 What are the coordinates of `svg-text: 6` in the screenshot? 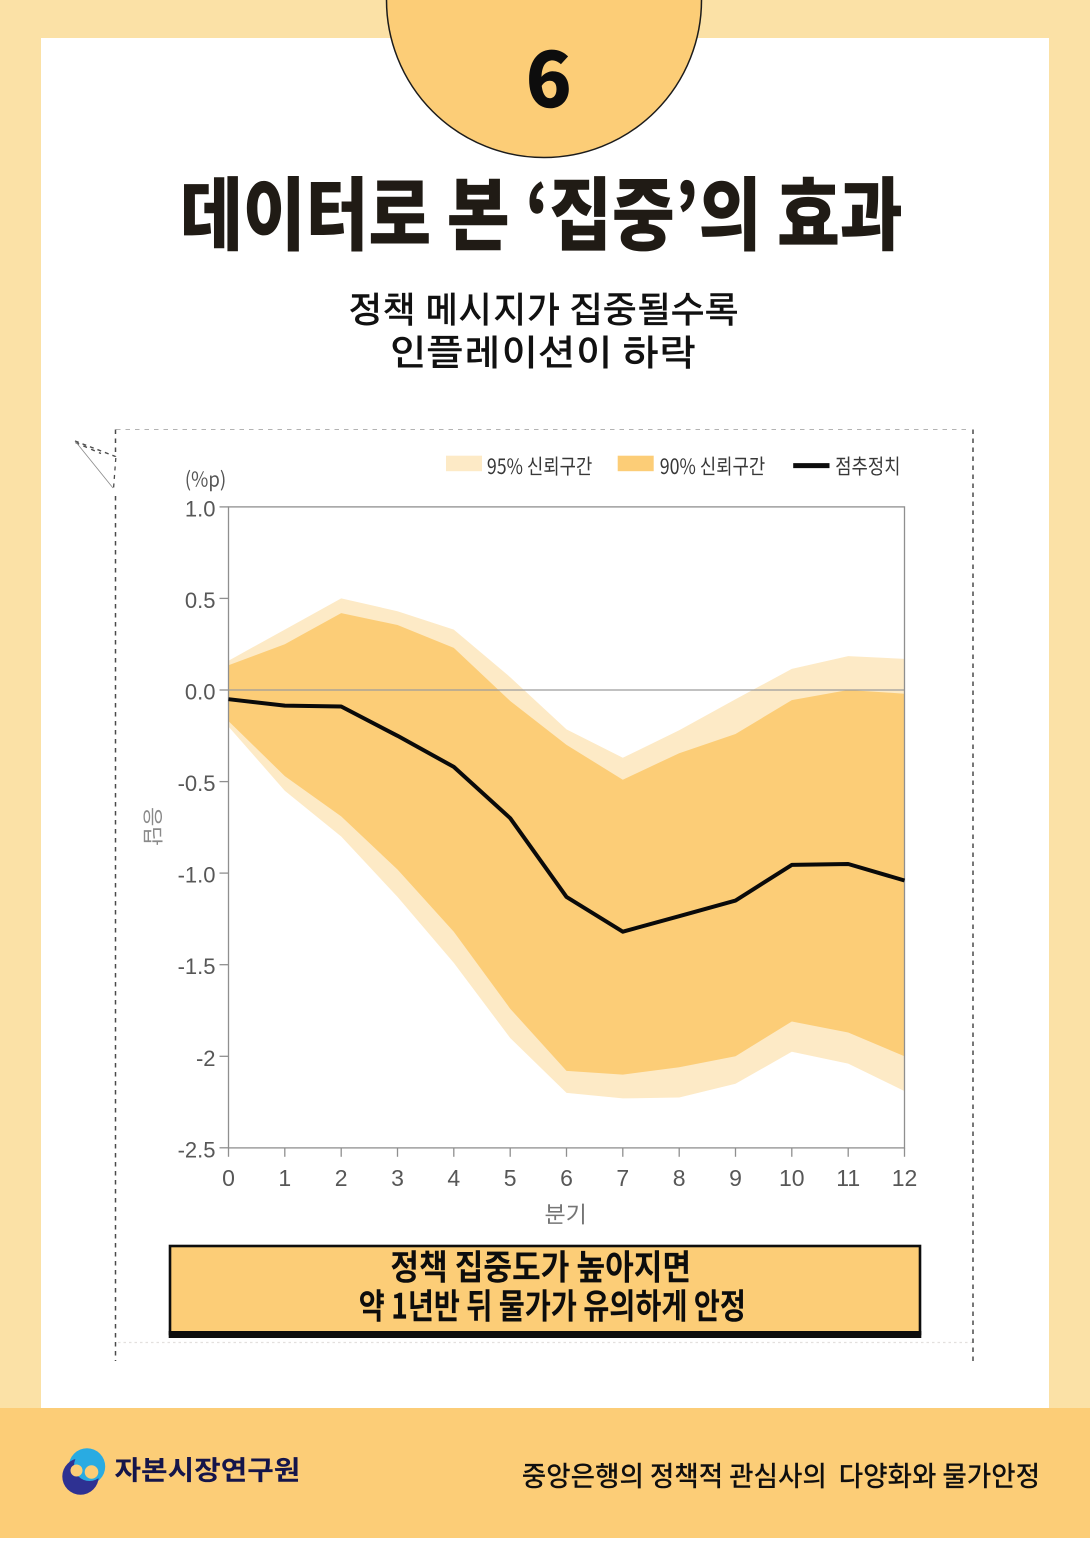 It's located at (566, 1178).